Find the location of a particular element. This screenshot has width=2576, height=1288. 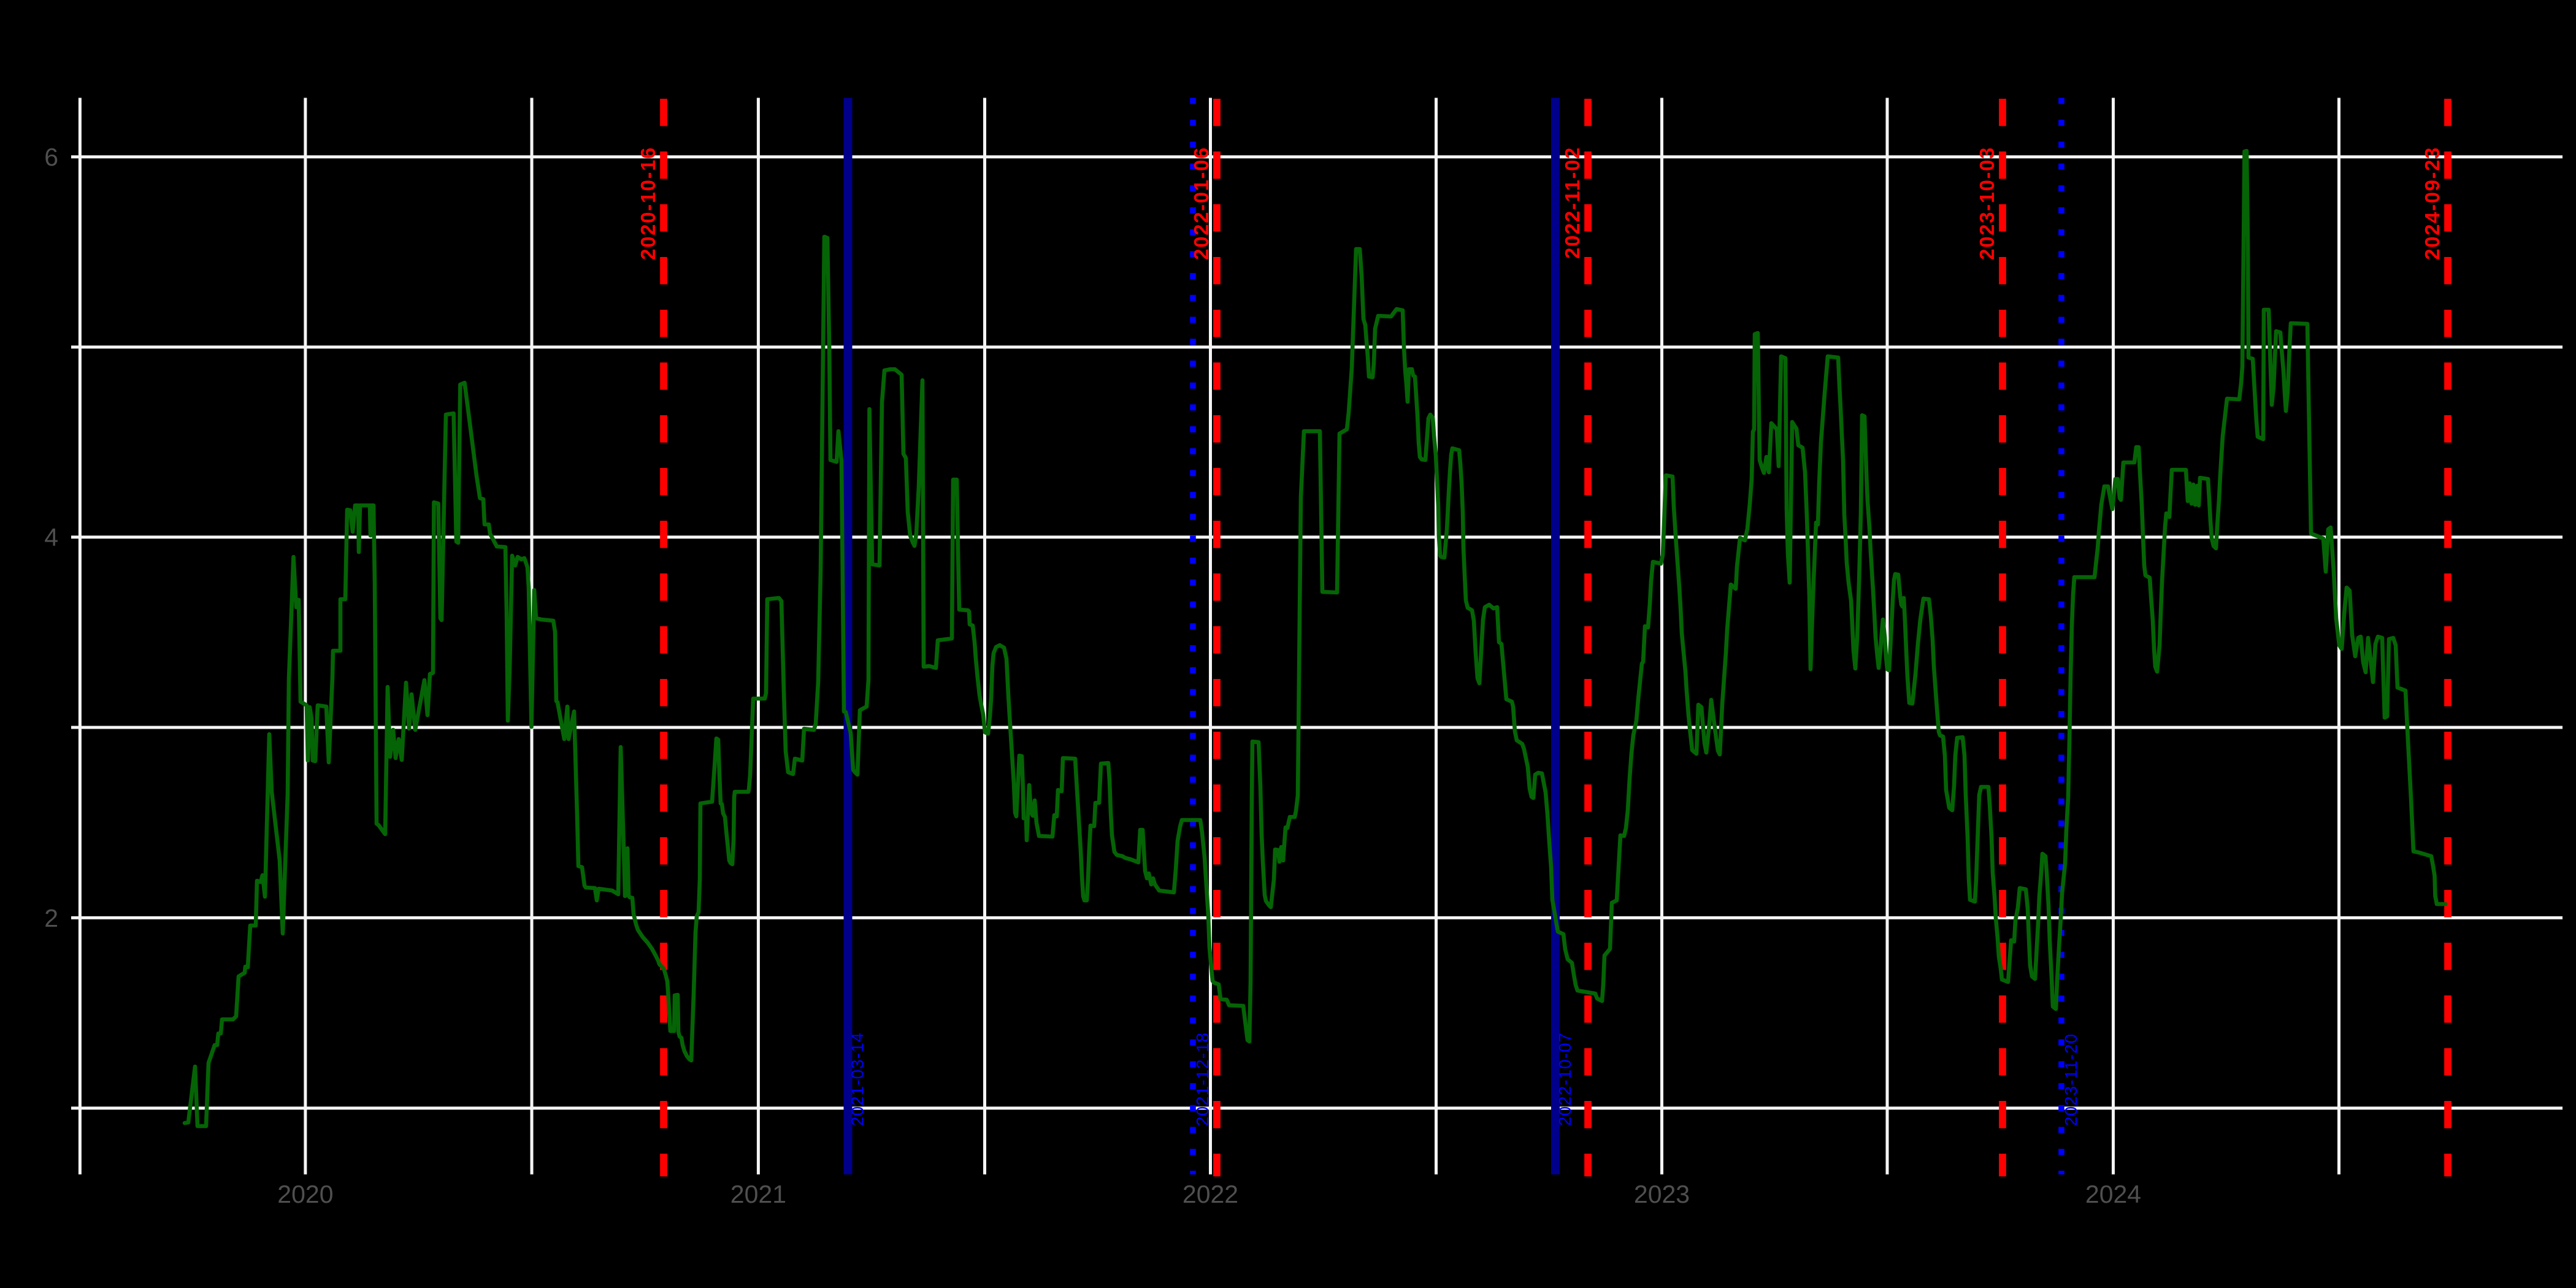

svg-text: 2023-11-20 is located at coordinates (2070, 1079).